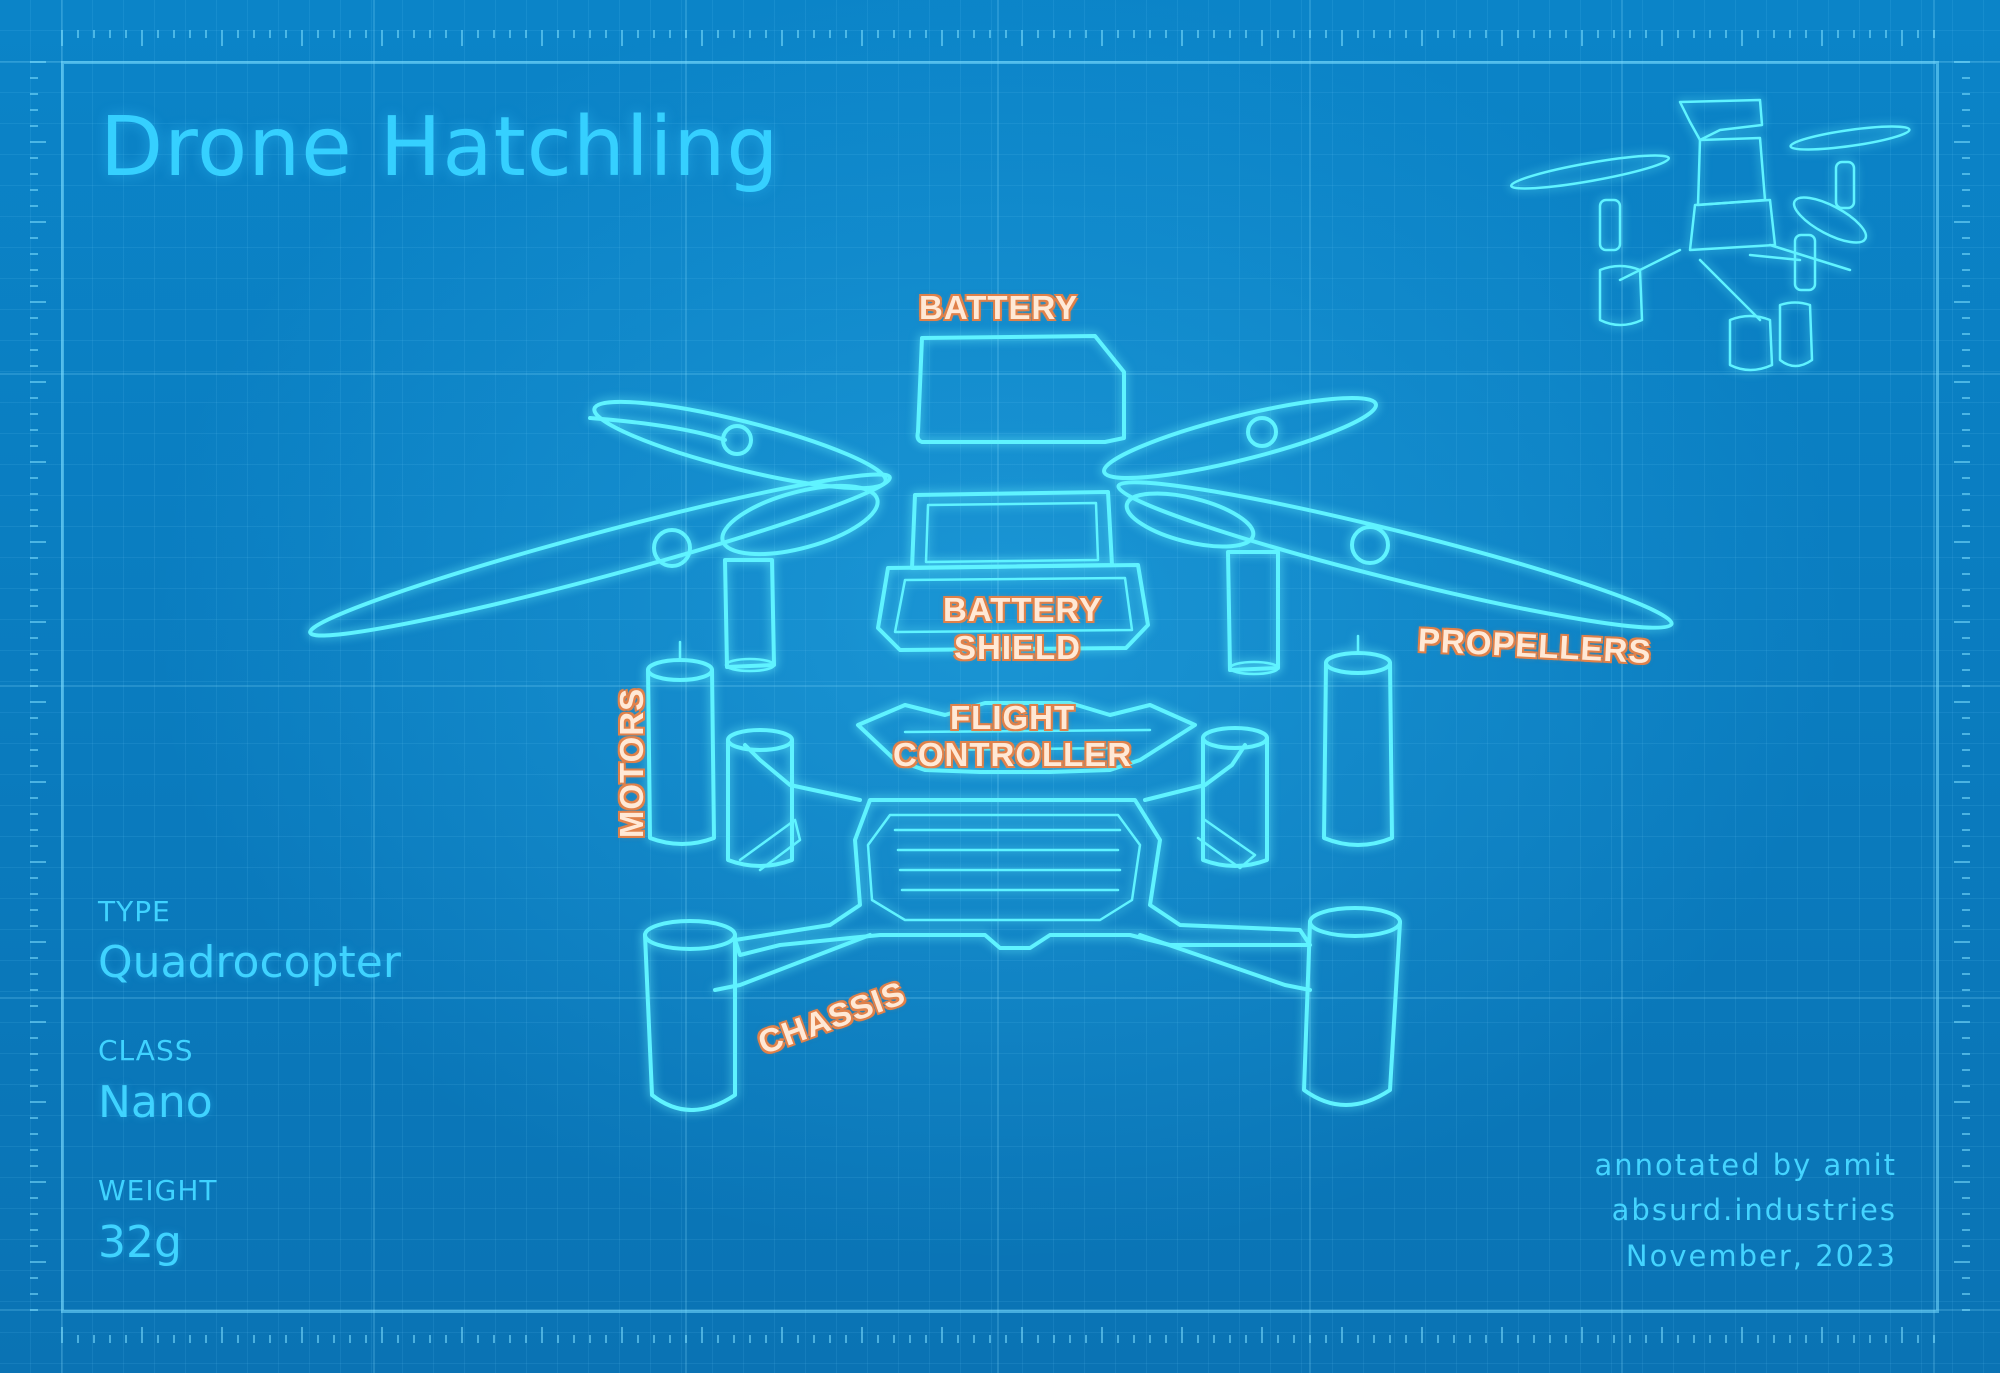  I want to click on battery-shield-part, so click(1013, 571).